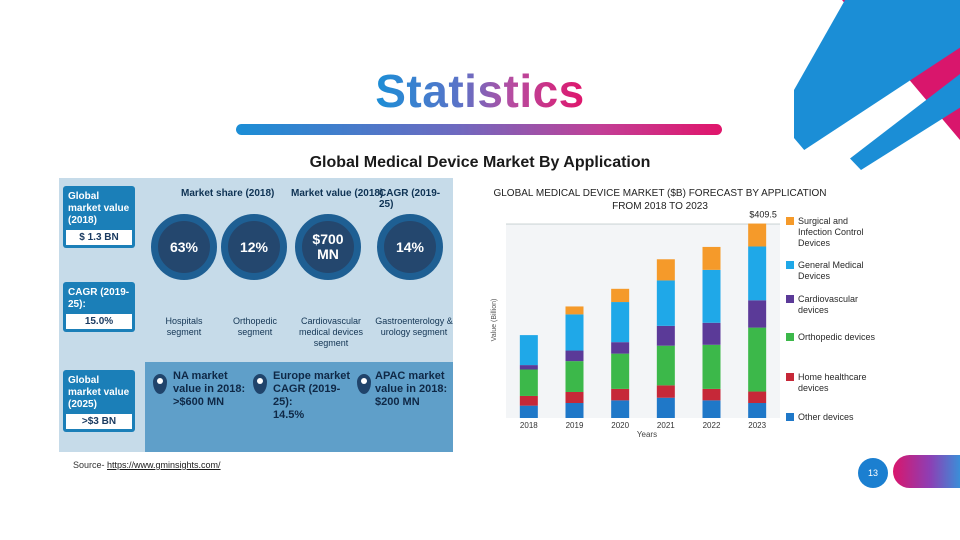 The width and height of the screenshot is (960, 540). I want to click on legend-label: Surgical and Infection Control Devices, so click(831, 232).